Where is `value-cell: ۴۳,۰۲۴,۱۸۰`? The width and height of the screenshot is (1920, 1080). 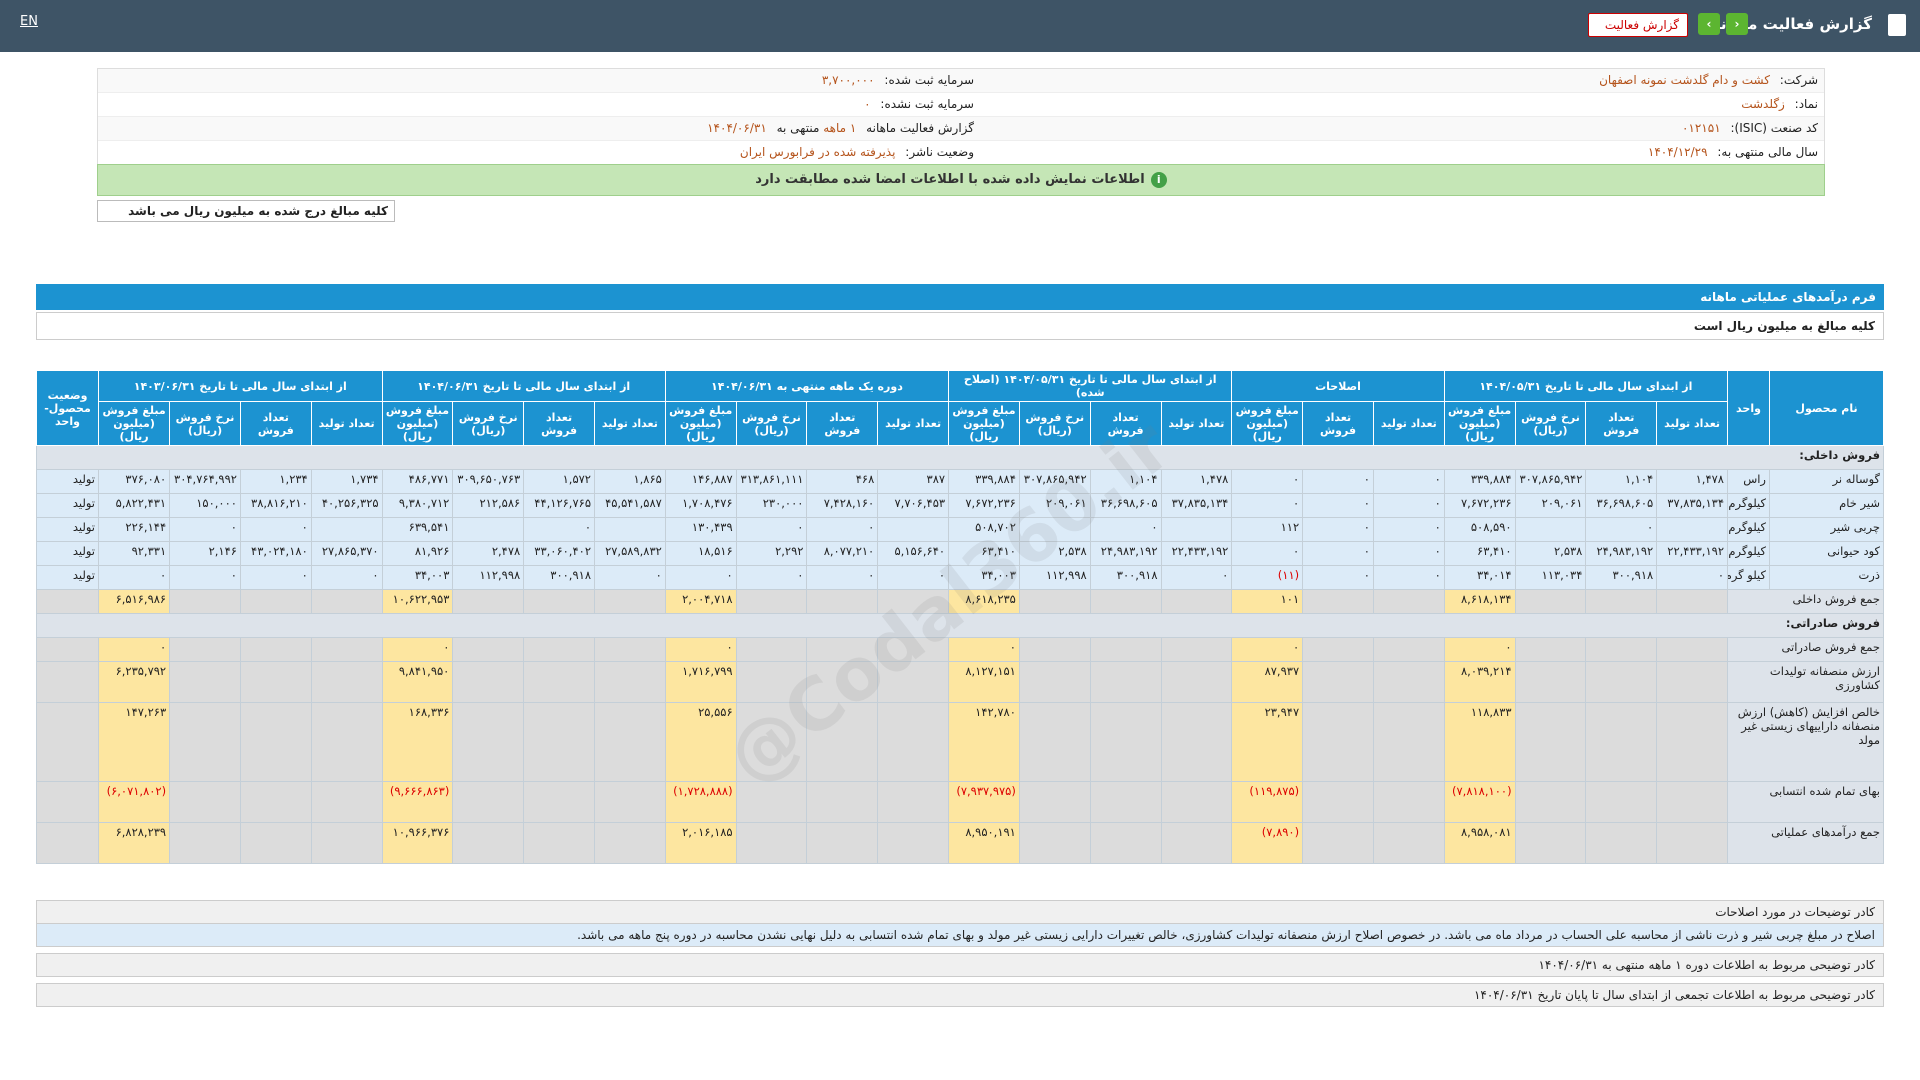
value-cell: ۴۳,۰۲۴,۱۸۰ is located at coordinates (275, 553).